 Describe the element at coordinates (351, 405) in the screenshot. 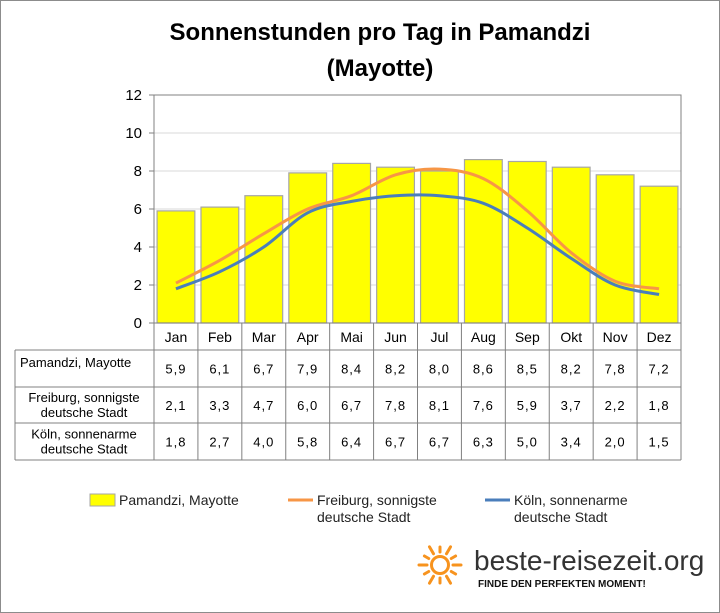

I see `data-label-1-Mai: 6,7` at that location.